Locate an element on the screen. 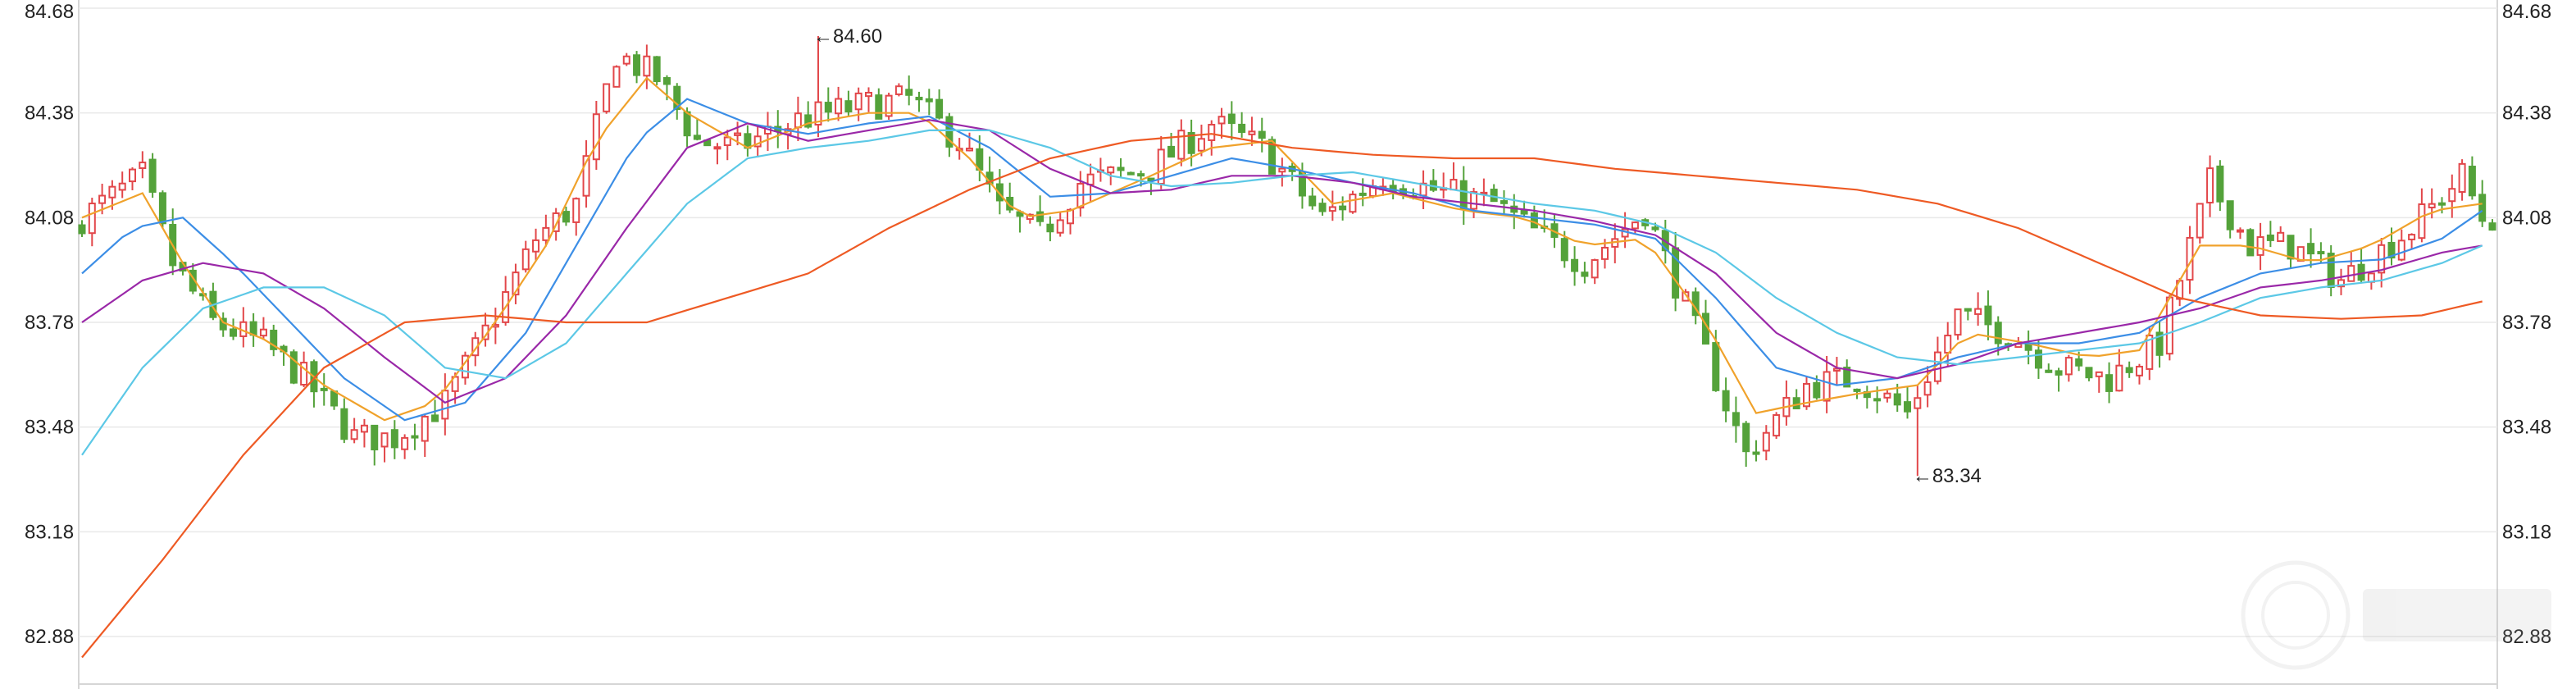 The image size is (2576, 689). y-tick-label-left: 83.78 is located at coordinates (49, 323).